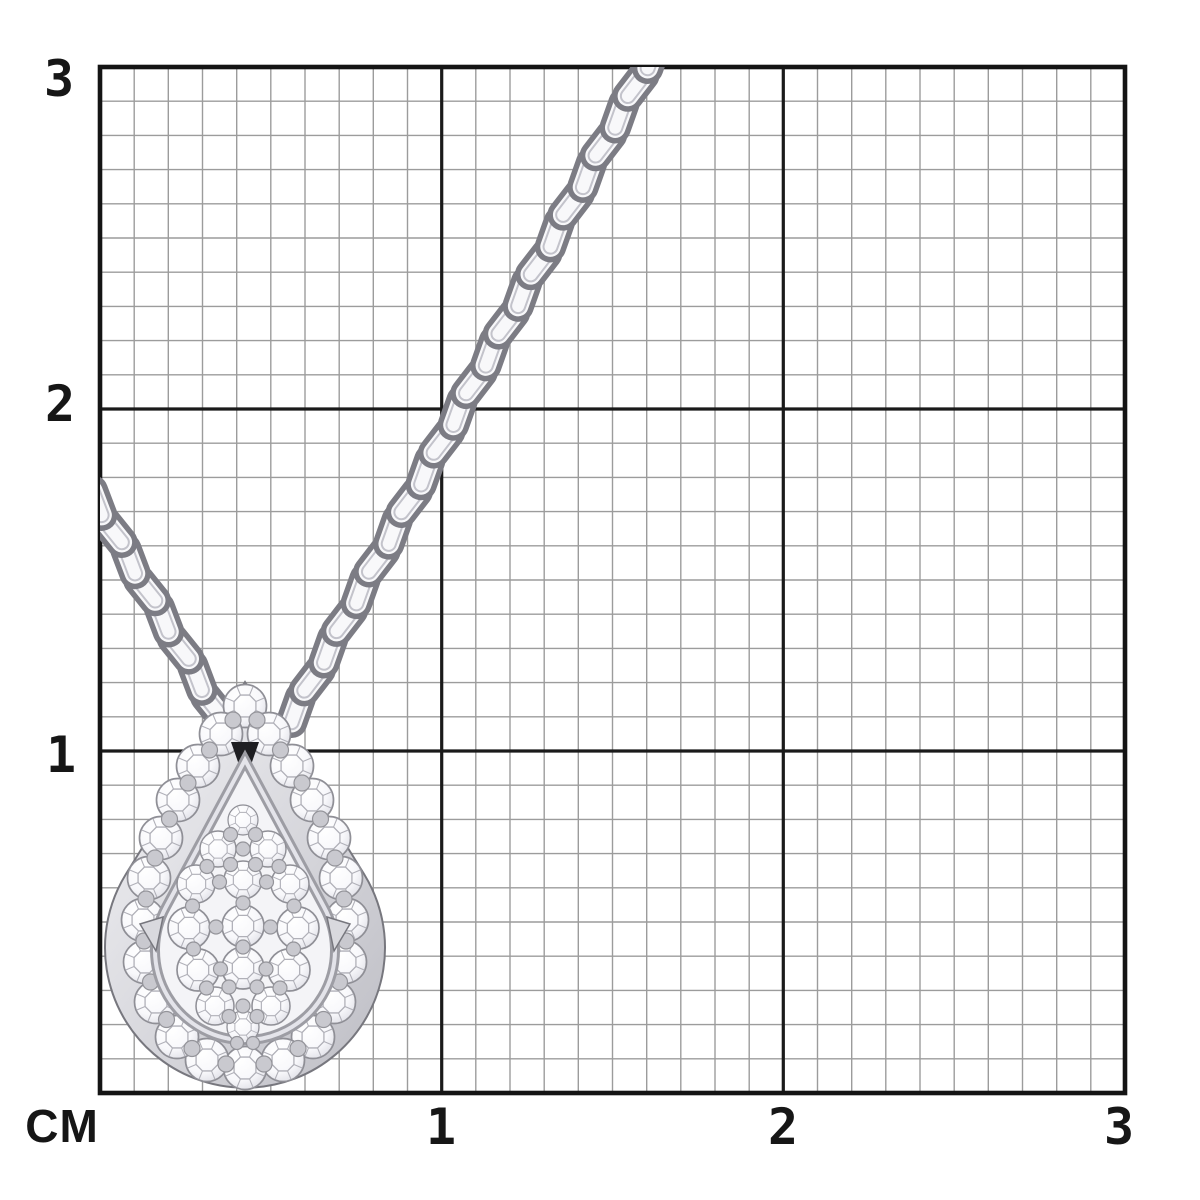  I want to click on y-axis-tick-label-2: 2, so click(60, 404).